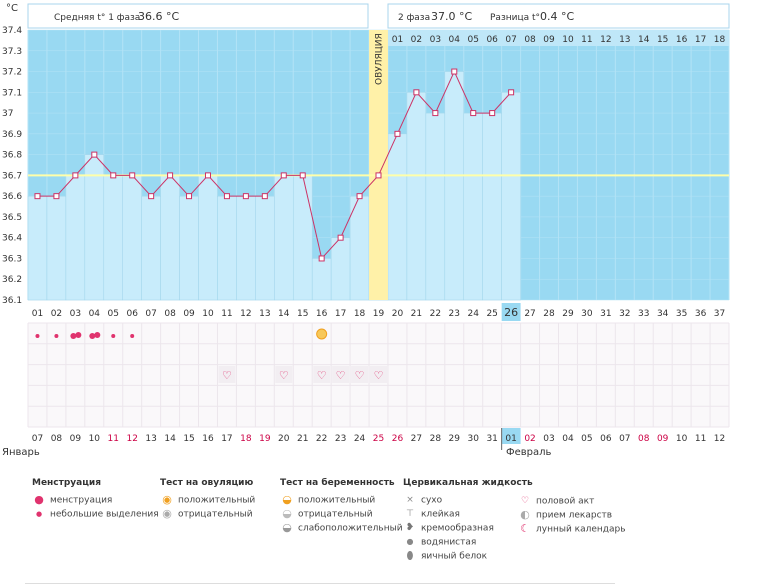 The width and height of the screenshot is (768, 587). What do you see at coordinates (510, 40) in the screenshot?
I see `phase2-day-label: 07` at bounding box center [510, 40].